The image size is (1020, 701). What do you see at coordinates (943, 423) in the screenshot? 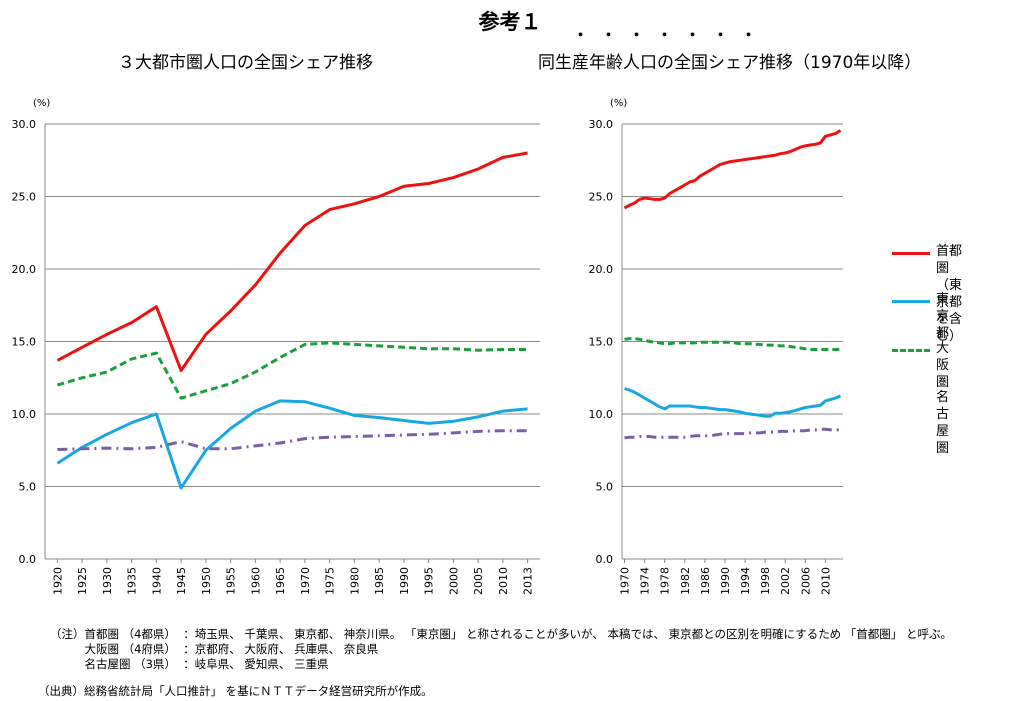
I see `legend-label-nagoya: 名古屋圏` at bounding box center [943, 423].